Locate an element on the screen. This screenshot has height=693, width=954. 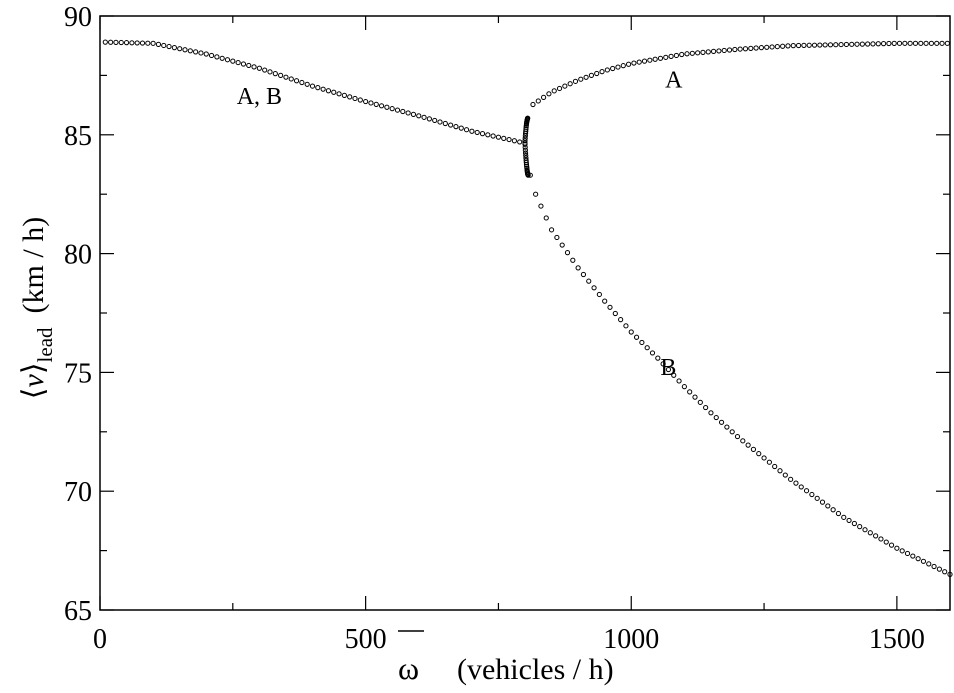
x-axis-unit: (vehicles / h) is located at coordinates (535, 669).